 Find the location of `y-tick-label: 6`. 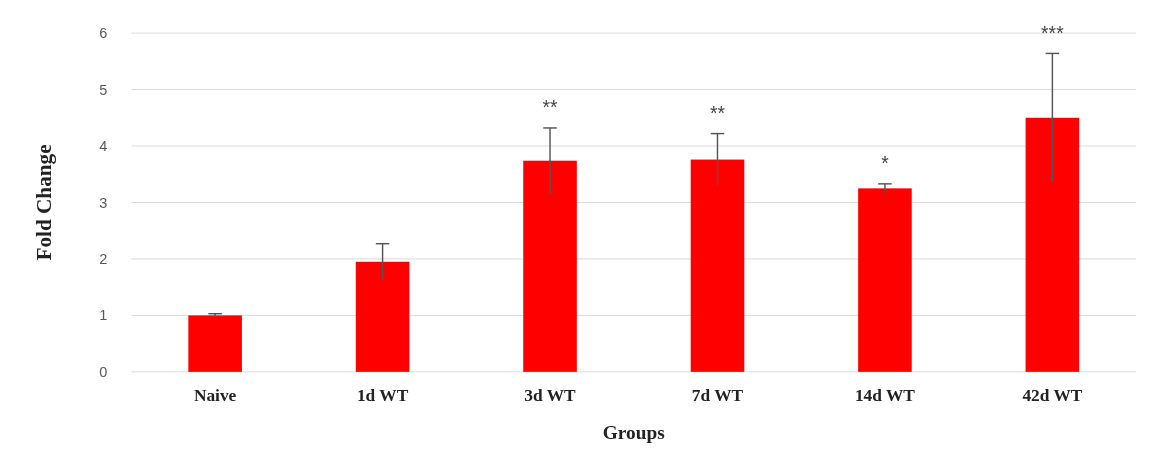

y-tick-label: 6 is located at coordinates (103, 33).